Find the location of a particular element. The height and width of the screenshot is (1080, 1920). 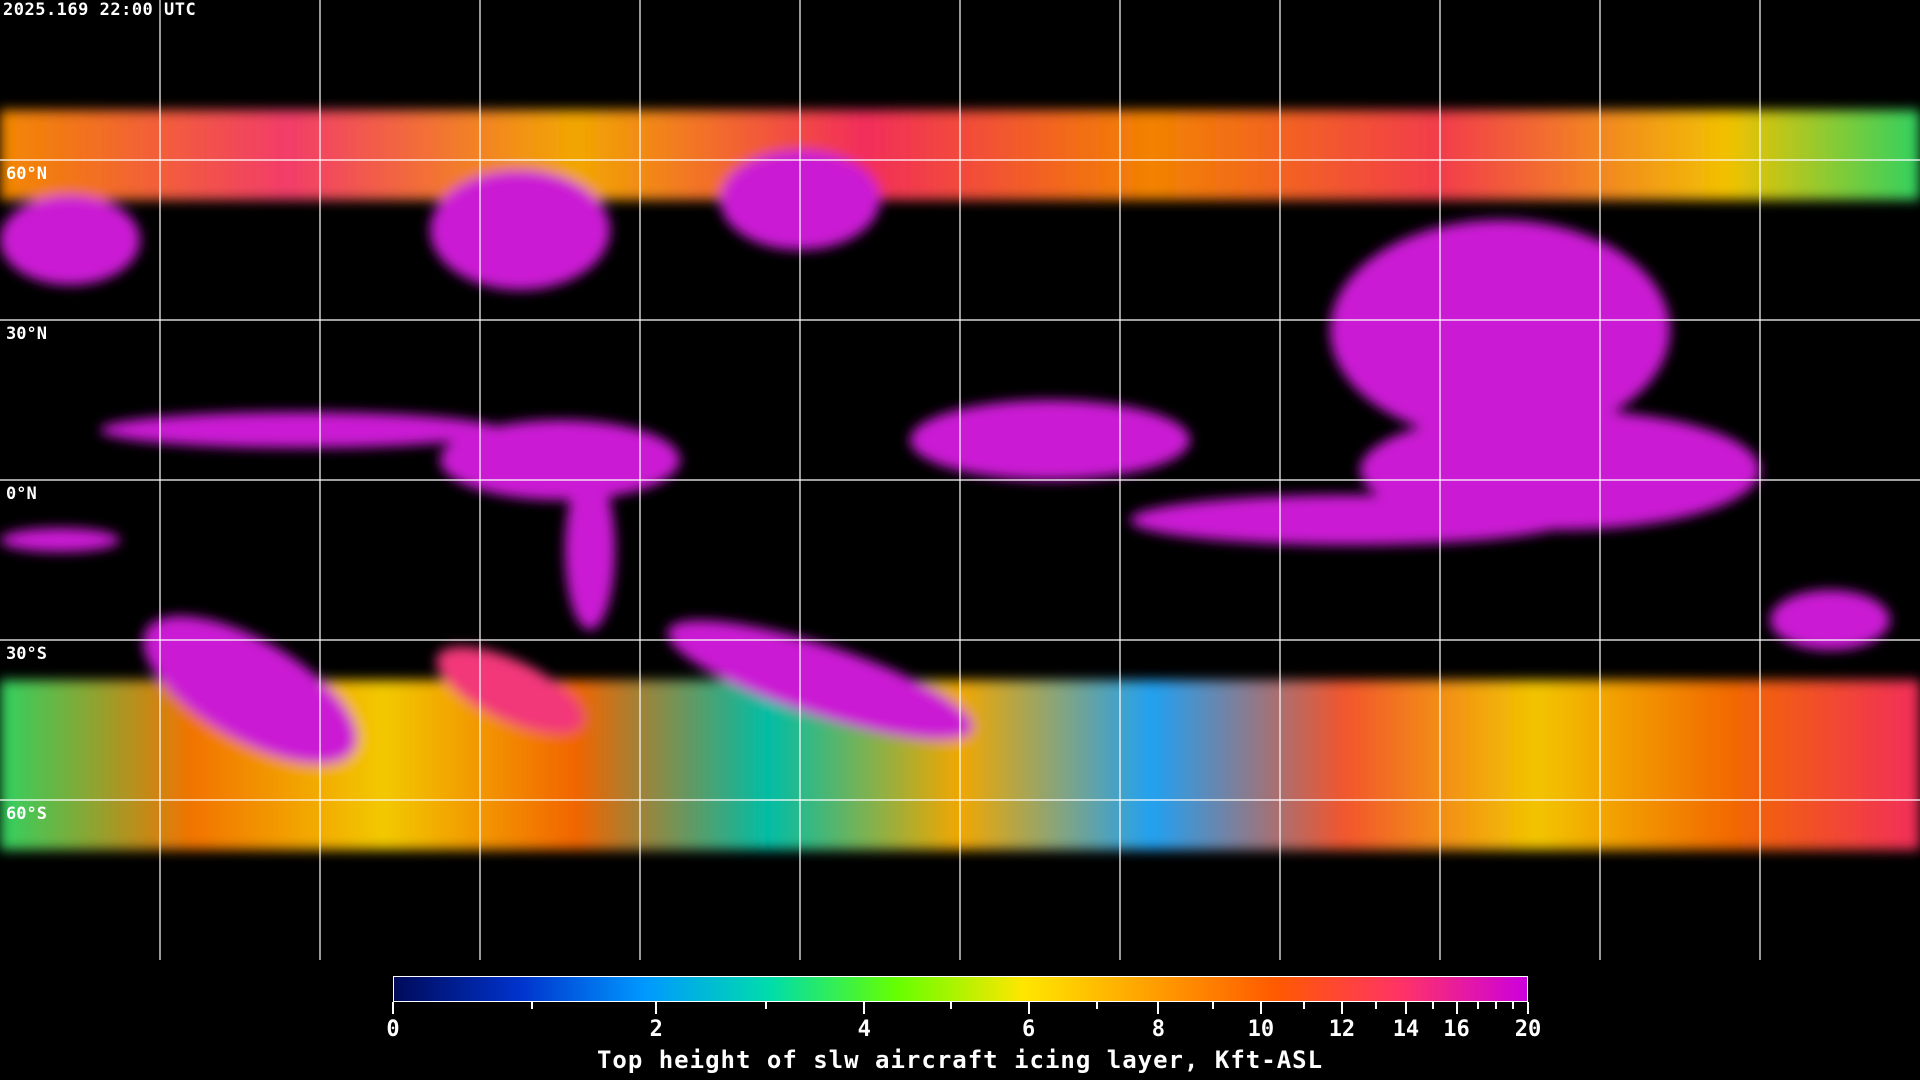

colorbar-tick-label: 20 is located at coordinates (1528, 1029).